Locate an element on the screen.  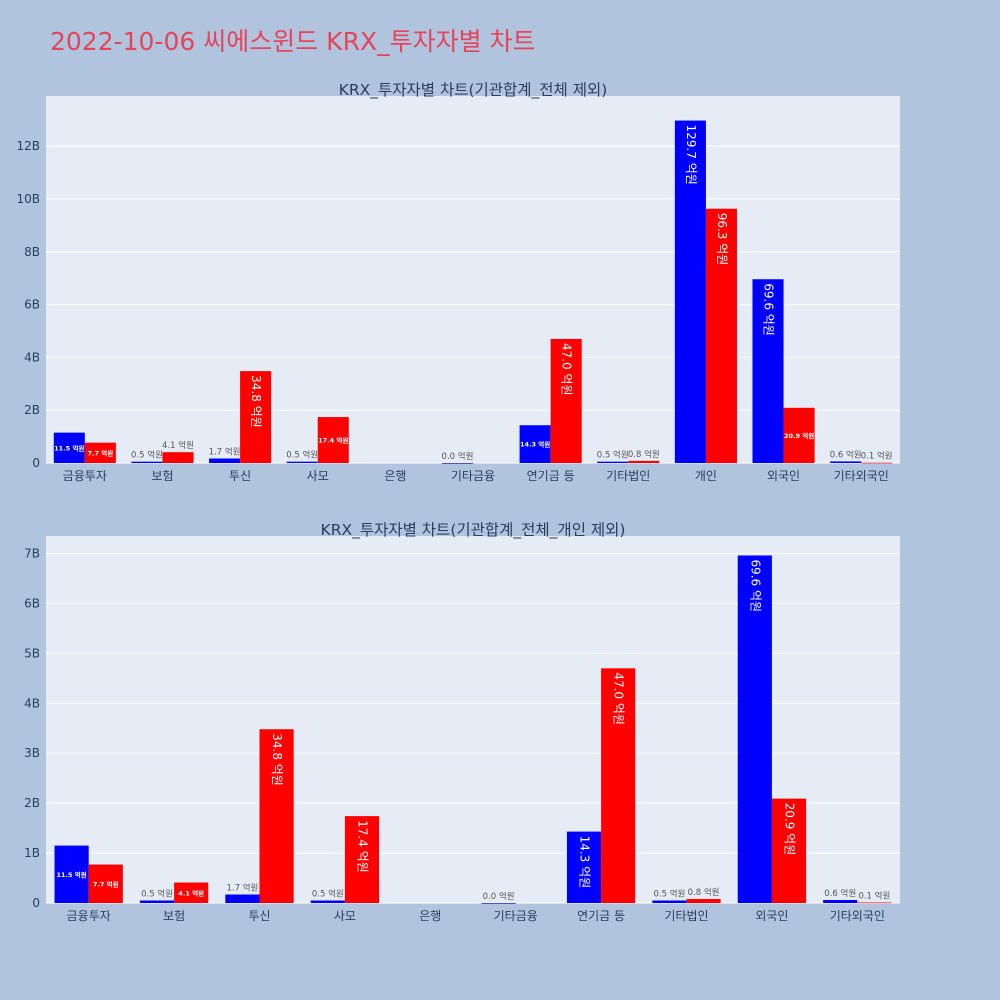
y-tick-label: 3B is located at coordinates (32, 753).